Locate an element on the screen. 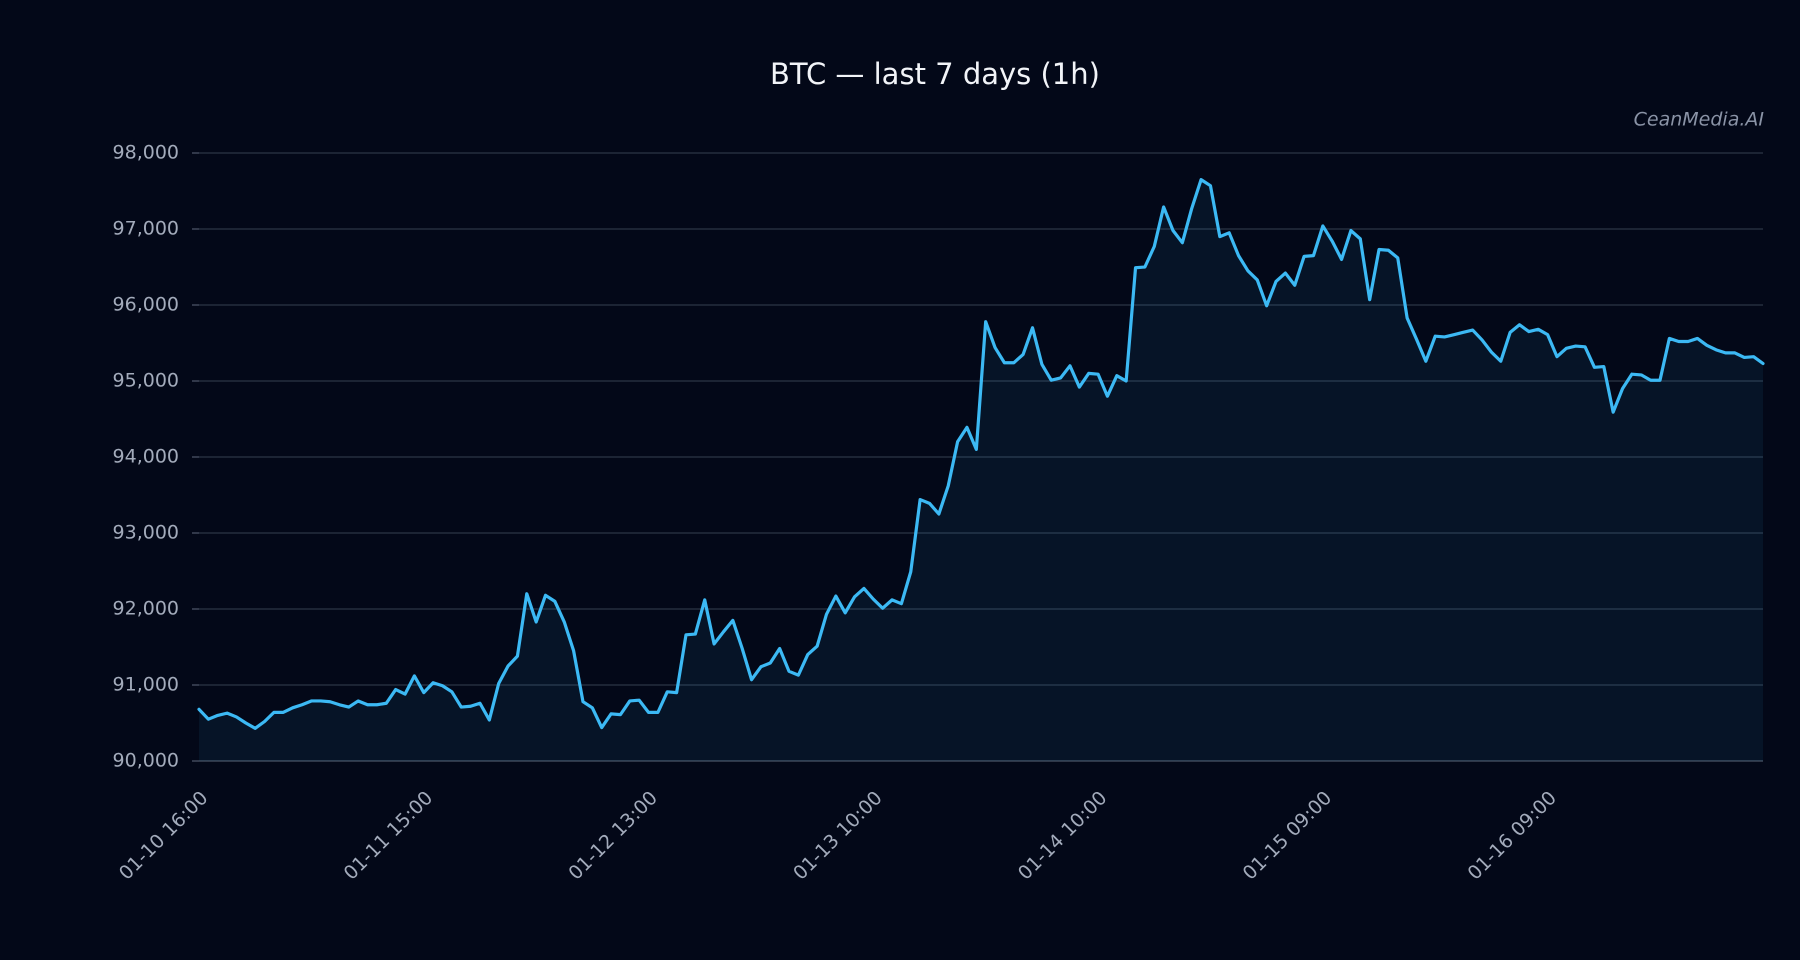 The image size is (1800, 960). y-tick-label: 98,000 is located at coordinates (146, 153).